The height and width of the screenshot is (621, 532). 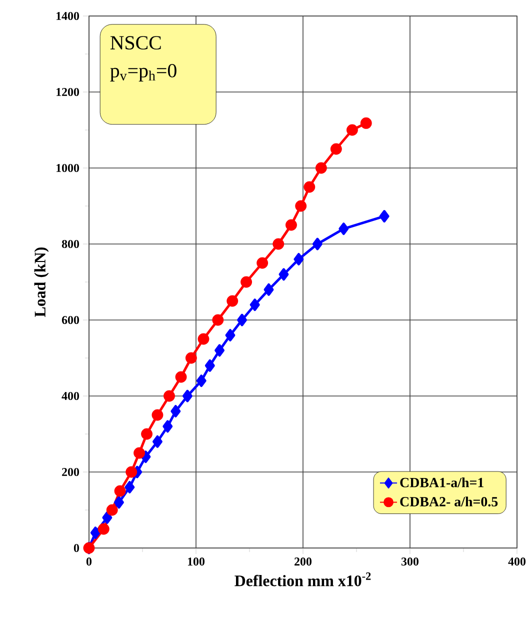 I want to click on y-tick-label: 800, so click(x=71, y=244).